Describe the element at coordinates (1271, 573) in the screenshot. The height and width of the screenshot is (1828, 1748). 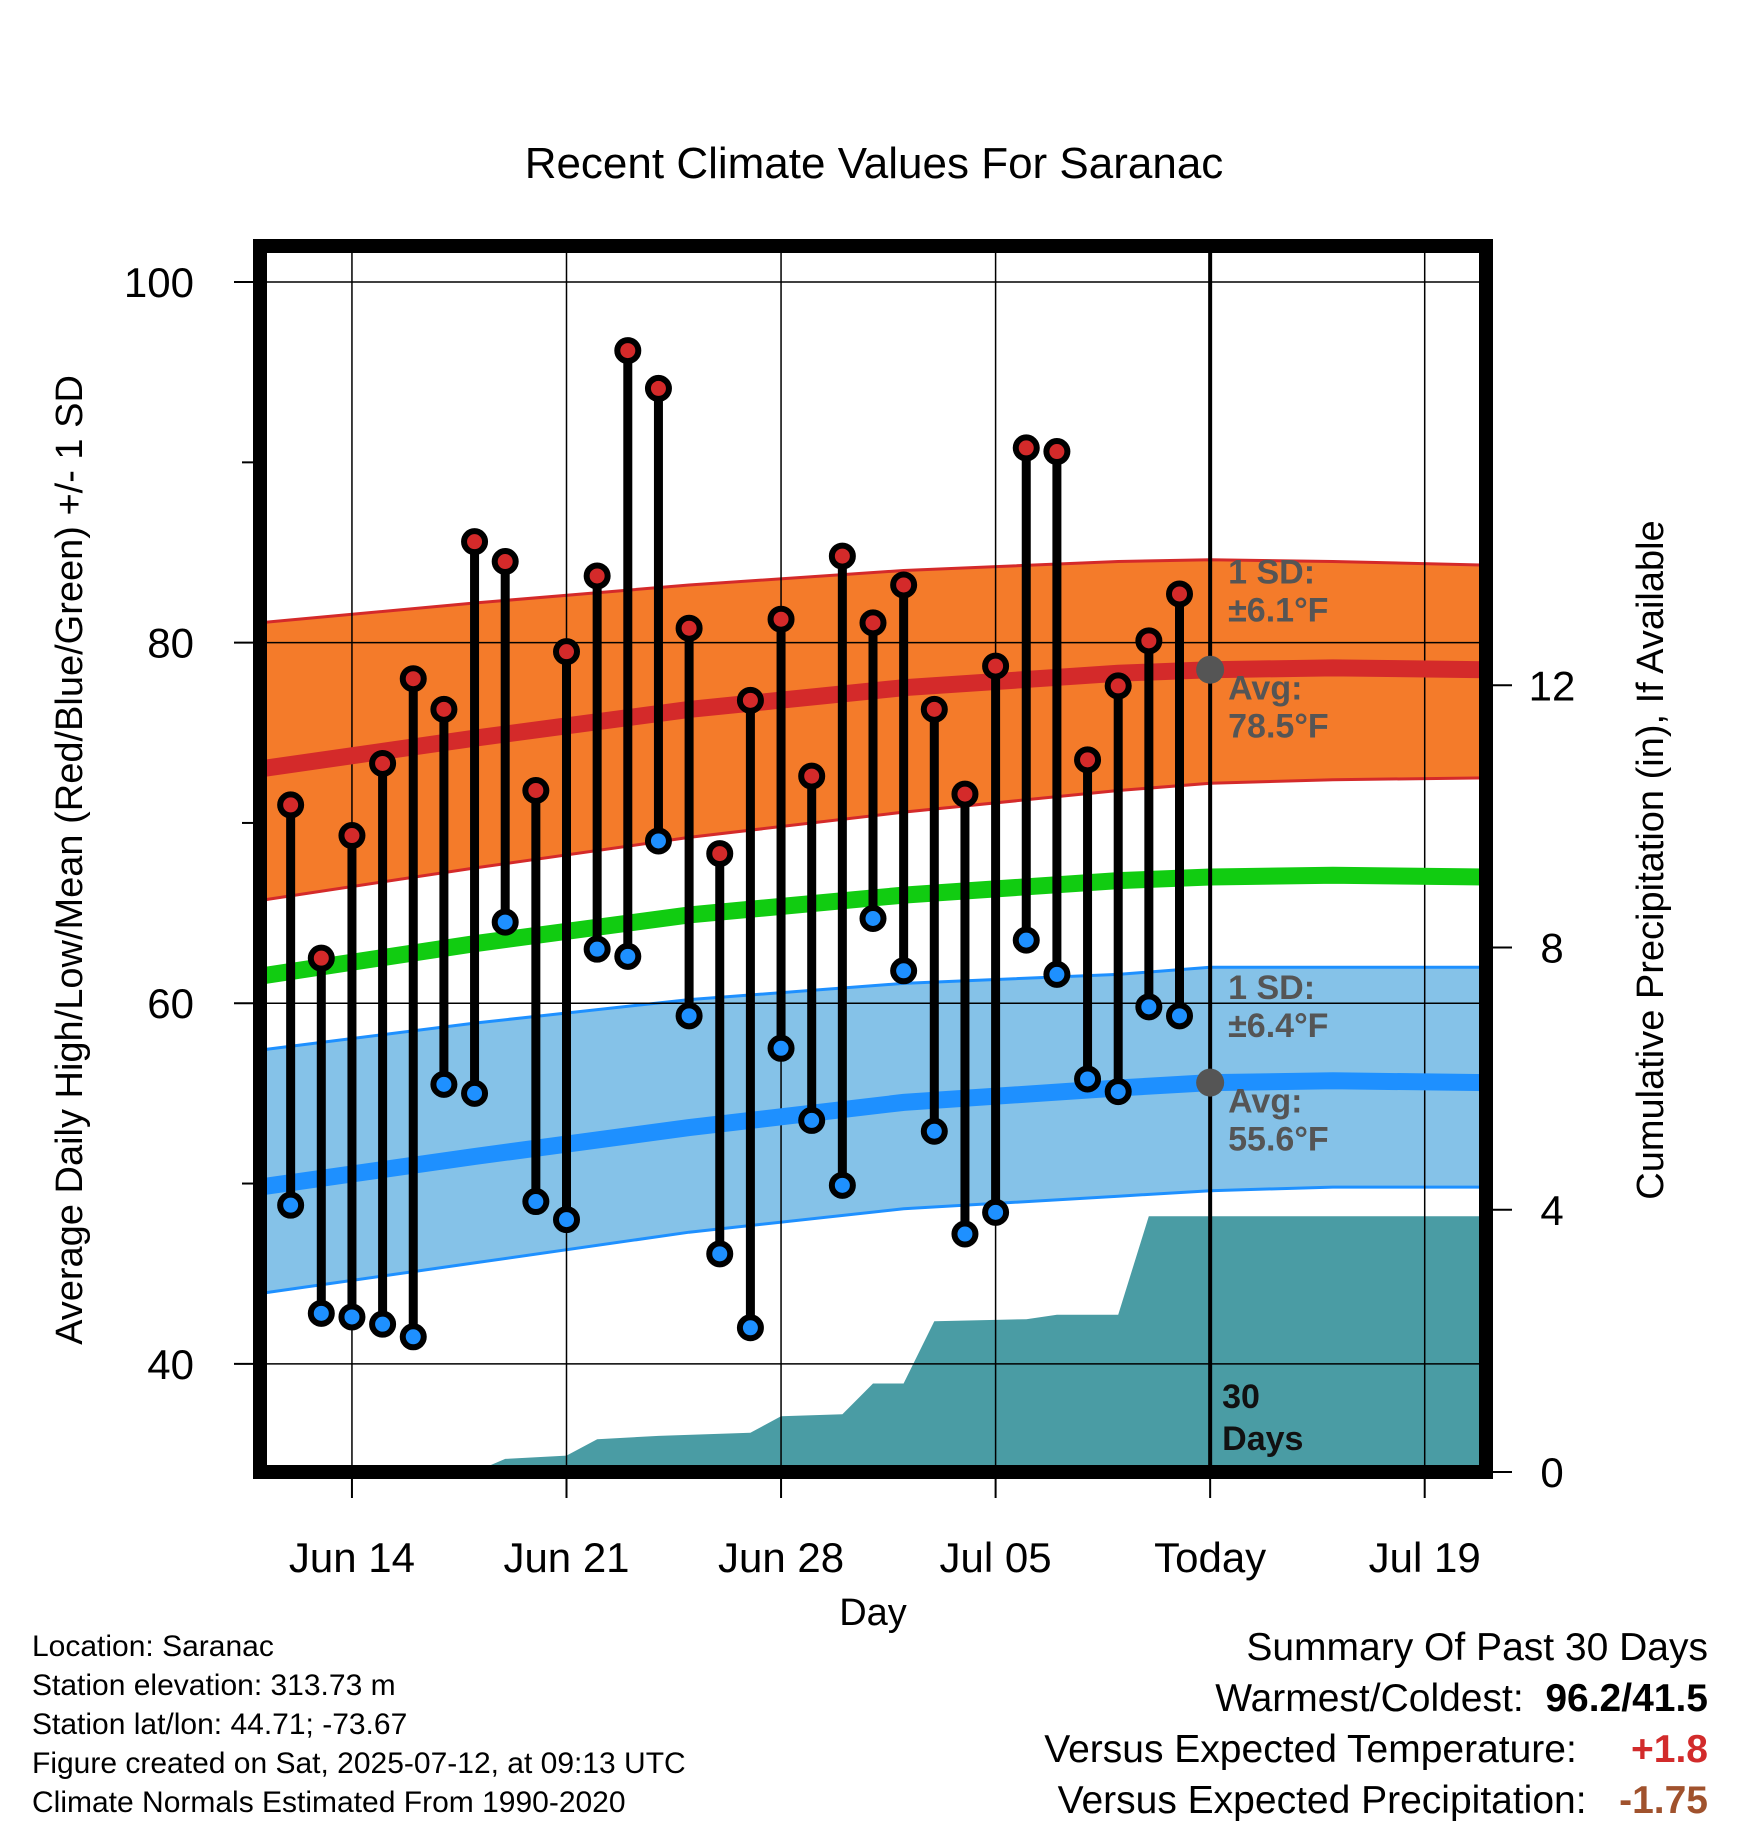
I see `high-sd-annotation: 1 SD:` at that location.